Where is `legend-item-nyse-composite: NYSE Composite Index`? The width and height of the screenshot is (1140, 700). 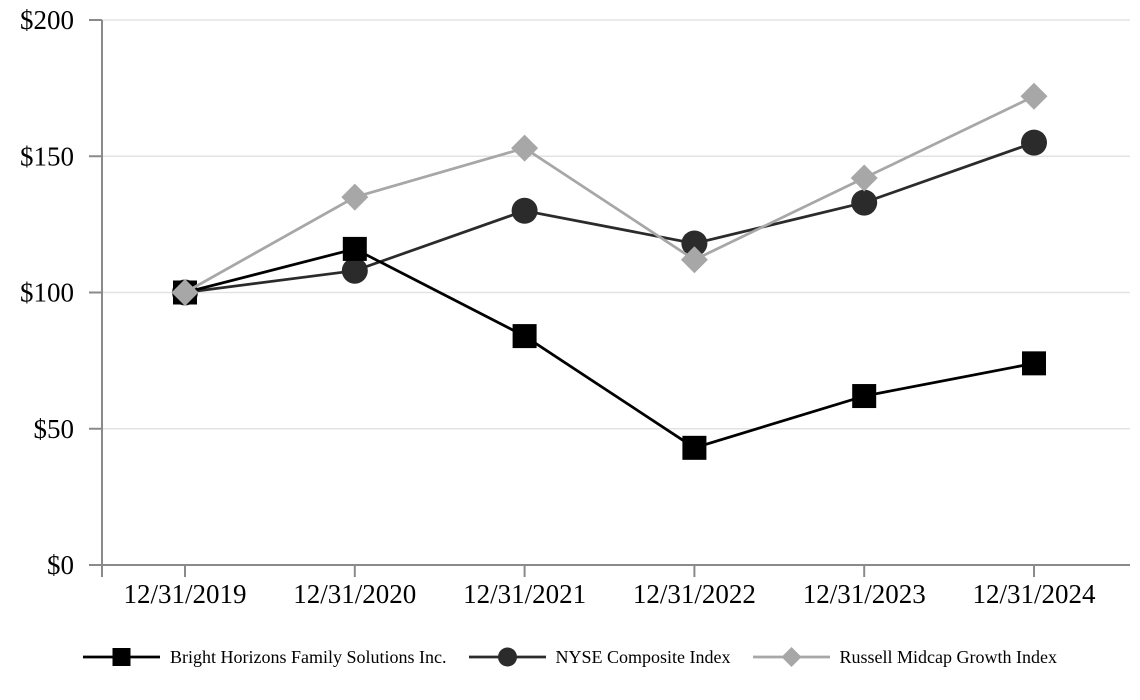 legend-item-nyse-composite: NYSE Composite Index is located at coordinates (599, 657).